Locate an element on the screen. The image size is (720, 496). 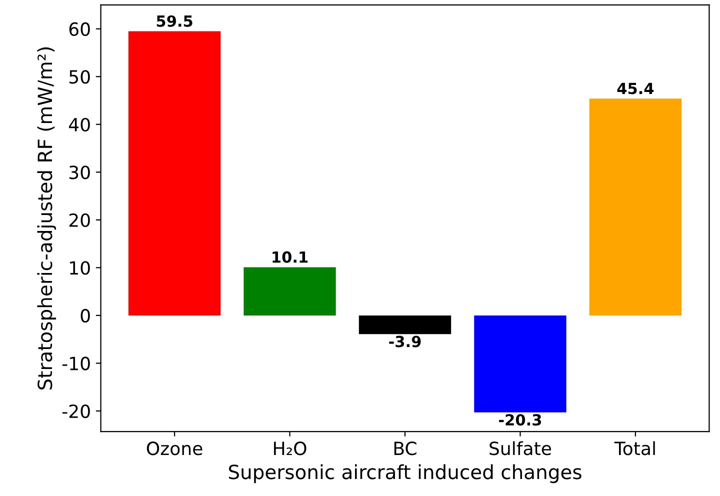
x-tick-label: Sulfate is located at coordinates (521, 448).